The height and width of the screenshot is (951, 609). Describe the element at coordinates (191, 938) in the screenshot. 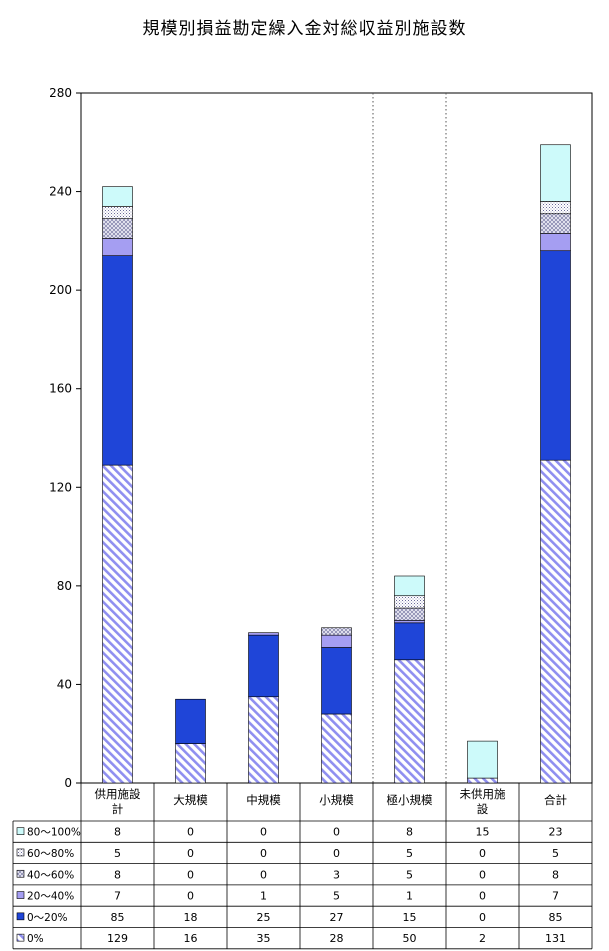

I see `table-cell-value: 16` at that location.